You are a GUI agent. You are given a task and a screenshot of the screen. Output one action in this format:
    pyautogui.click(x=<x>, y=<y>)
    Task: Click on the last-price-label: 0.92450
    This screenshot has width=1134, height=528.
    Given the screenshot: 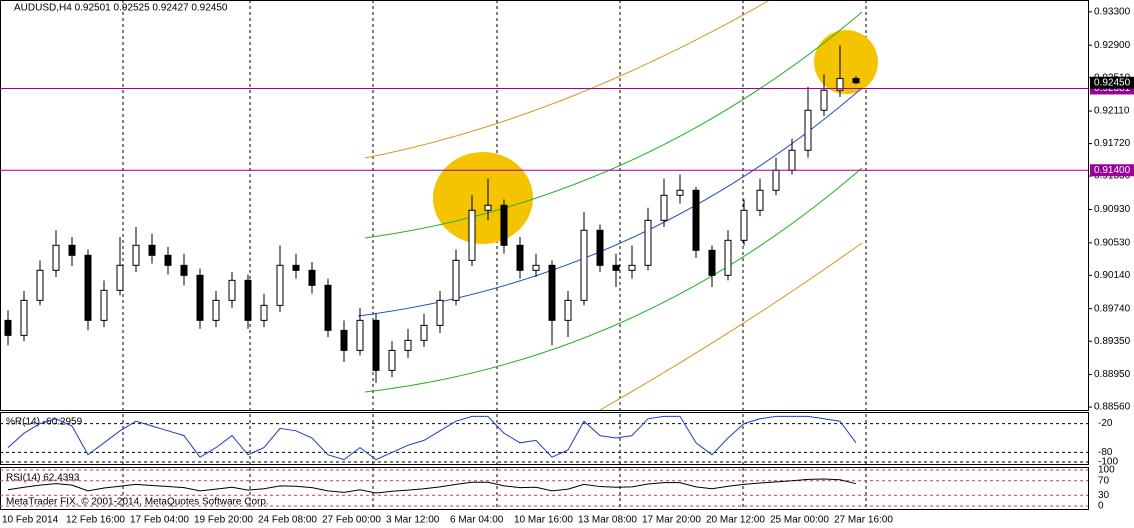 What is the action you would take?
    pyautogui.click(x=1112, y=82)
    